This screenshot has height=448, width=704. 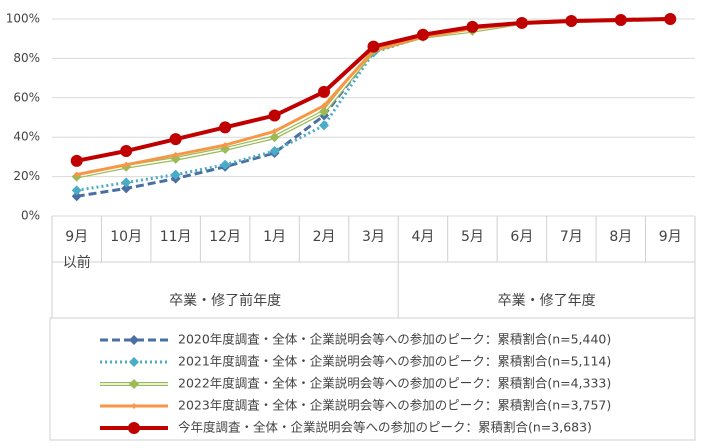 I want to click on x-tick-label: 12月, so click(x=225, y=237).